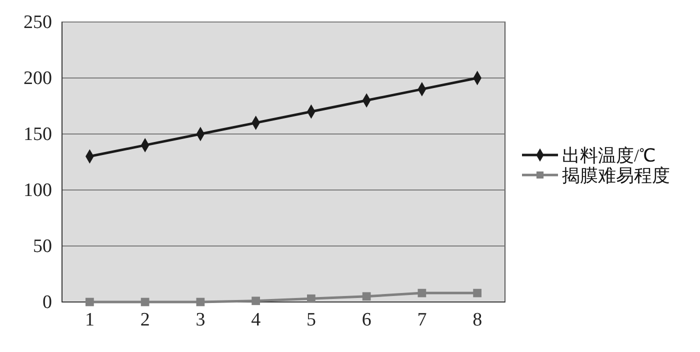 The width and height of the screenshot is (700, 352). Describe the element at coordinates (311, 319) in the screenshot. I see `x-tick-label: 5` at that location.